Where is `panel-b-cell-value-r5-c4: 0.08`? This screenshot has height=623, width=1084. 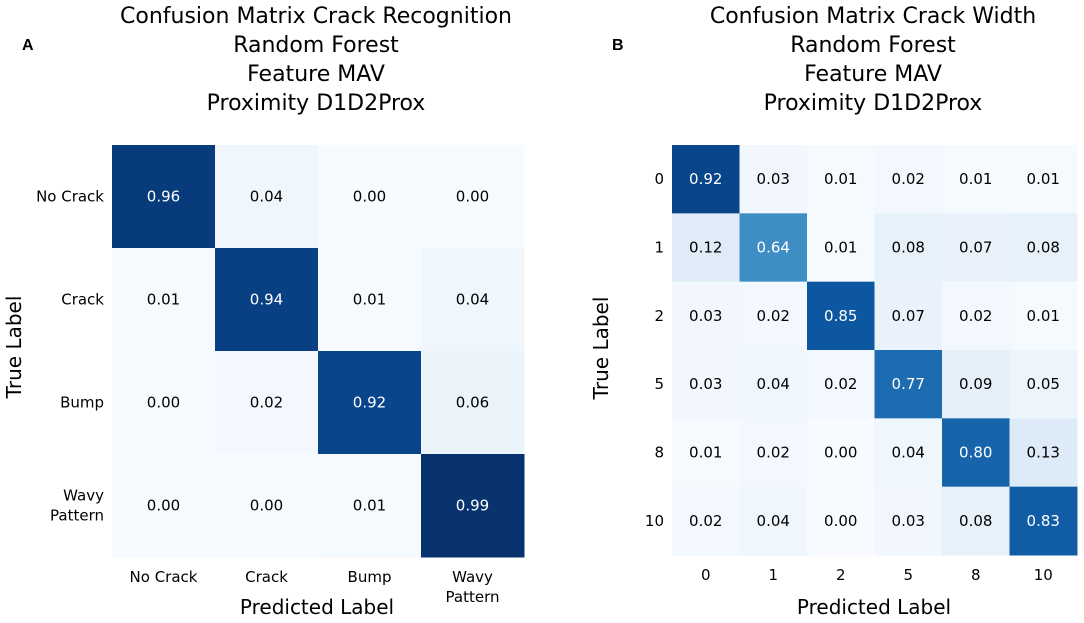
panel-b-cell-value-r5-c4: 0.08 is located at coordinates (975, 521).